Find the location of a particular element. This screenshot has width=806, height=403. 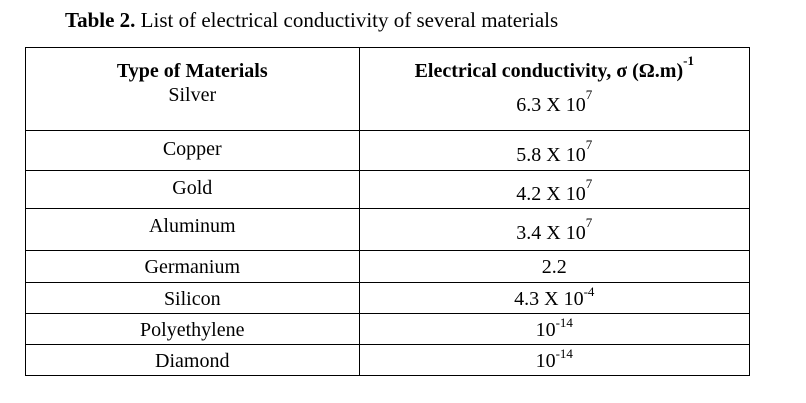

cell-conductivity: 3.4 X 107 is located at coordinates (554, 229).